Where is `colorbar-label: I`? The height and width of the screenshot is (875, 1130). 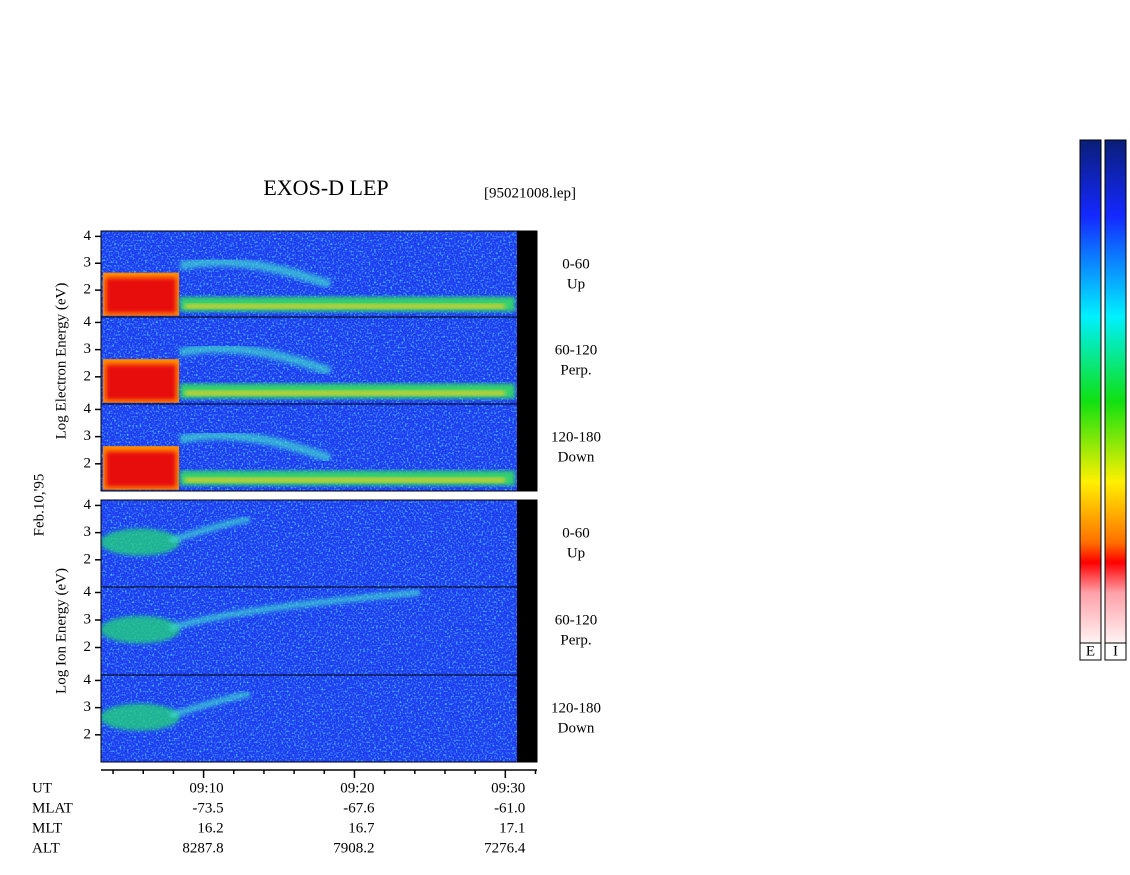
colorbar-label: I is located at coordinates (1115, 651).